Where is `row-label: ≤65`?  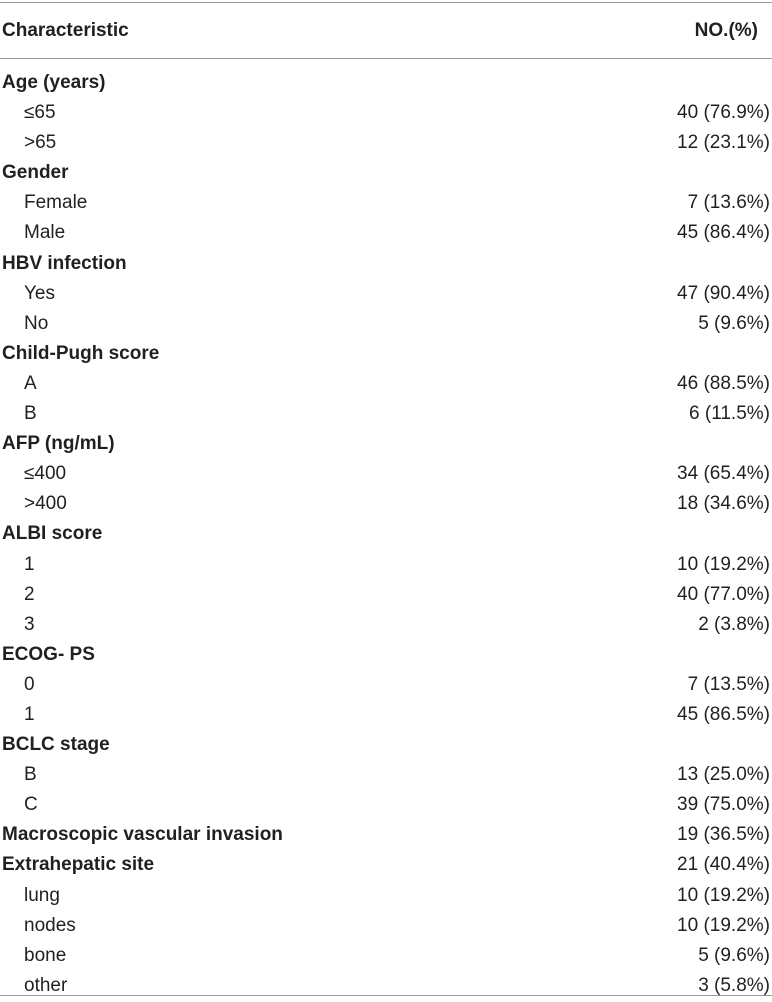 row-label: ≤65 is located at coordinates (40, 113).